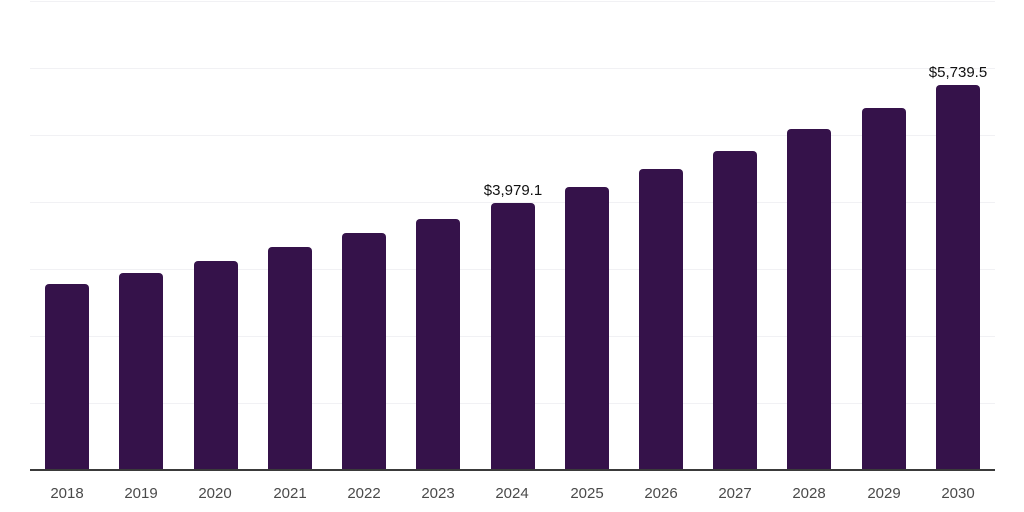 The width and height of the screenshot is (1024, 512). What do you see at coordinates (215, 493) in the screenshot?
I see `x-tick-label-2020: 2020` at bounding box center [215, 493].